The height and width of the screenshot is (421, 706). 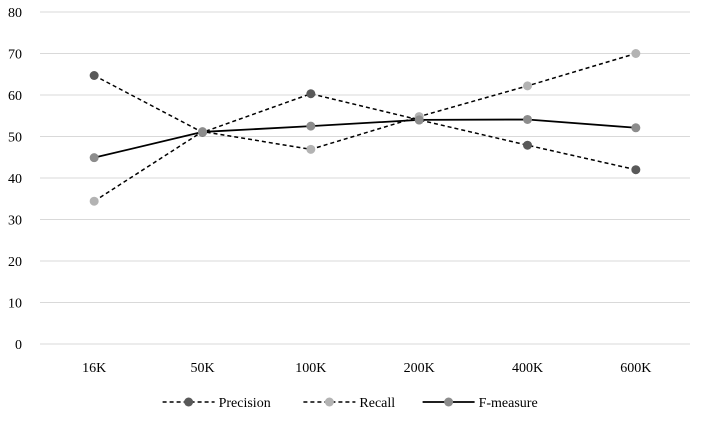 I want to click on x-tick-label: 400K, so click(x=527, y=368).